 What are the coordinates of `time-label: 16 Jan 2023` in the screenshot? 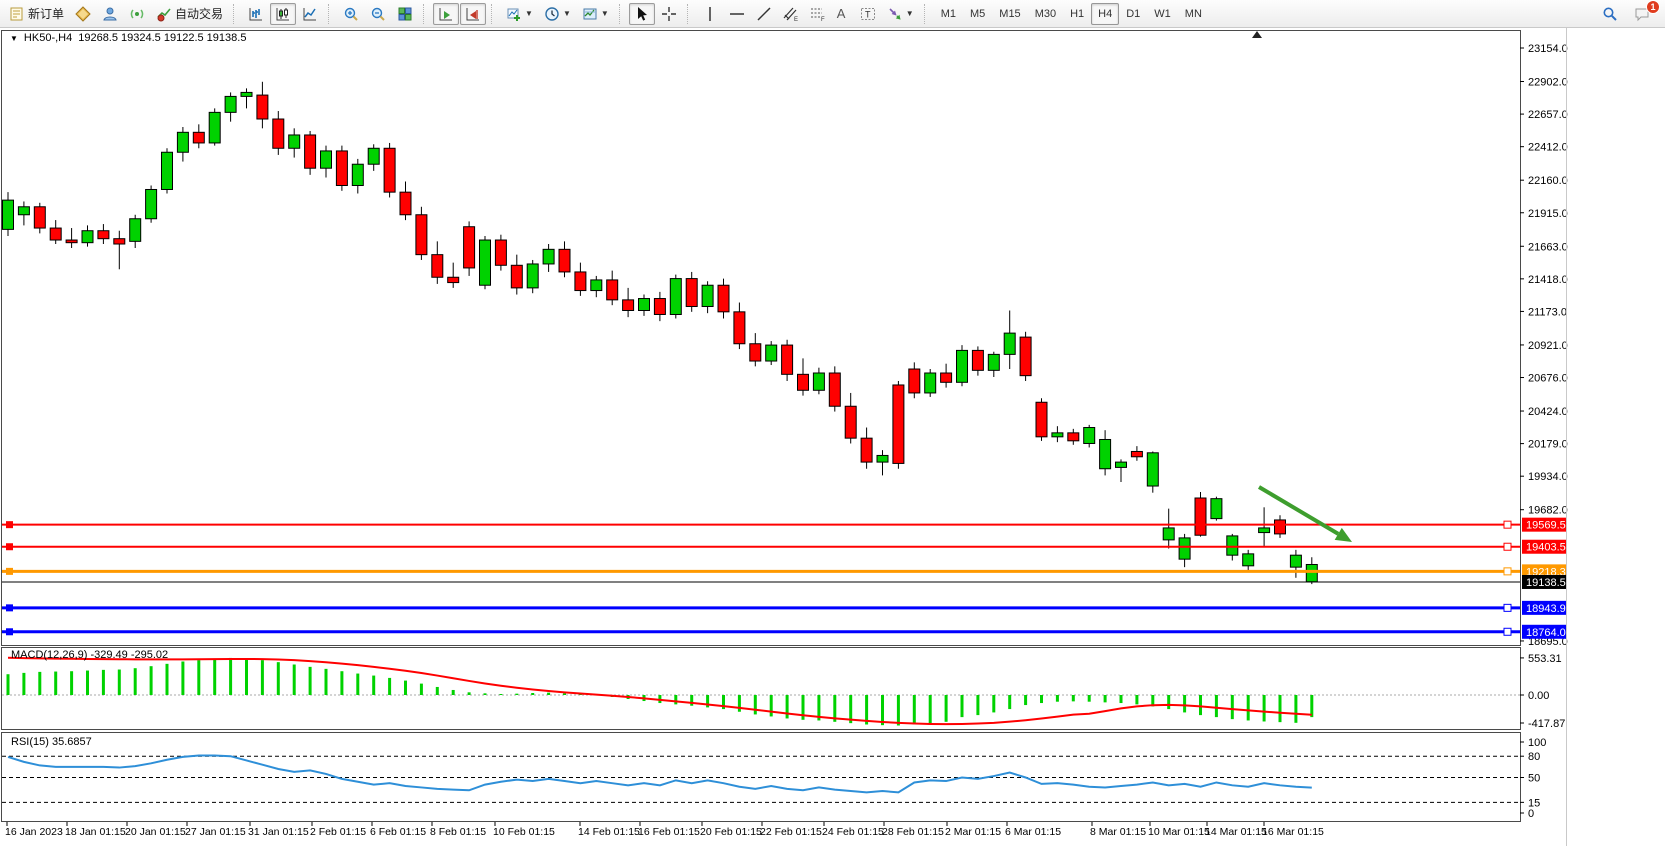 It's located at (34, 832).